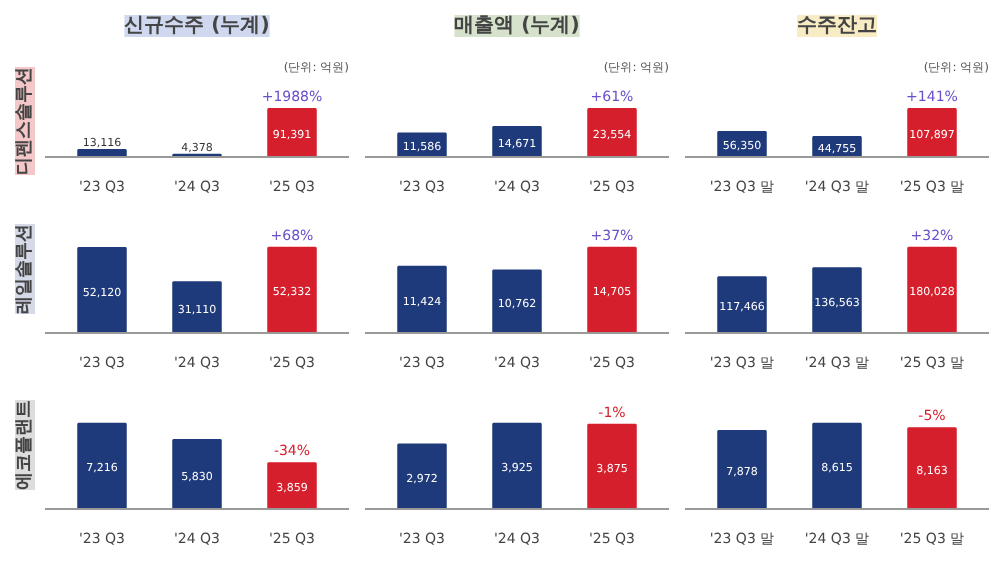 The height and width of the screenshot is (572, 1000). I want to click on chart-title: 수주잔고, so click(837, 26).